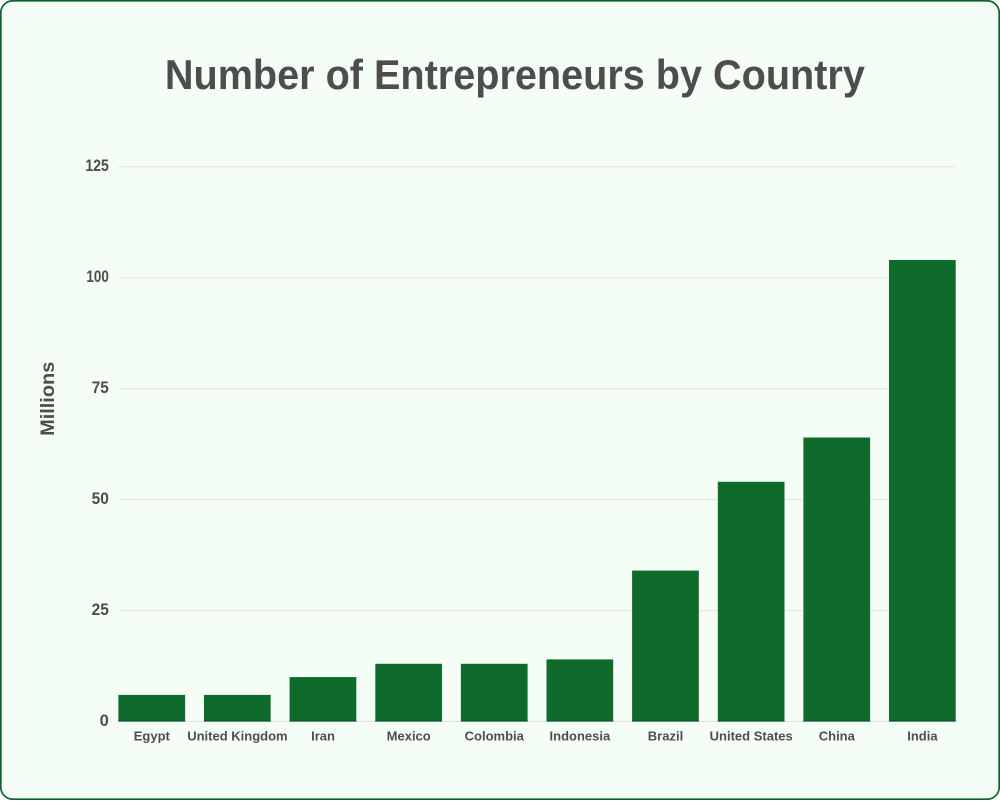 This screenshot has width=1000, height=805. What do you see at coordinates (100, 499) in the screenshot?
I see `svg-text: 50` at bounding box center [100, 499].